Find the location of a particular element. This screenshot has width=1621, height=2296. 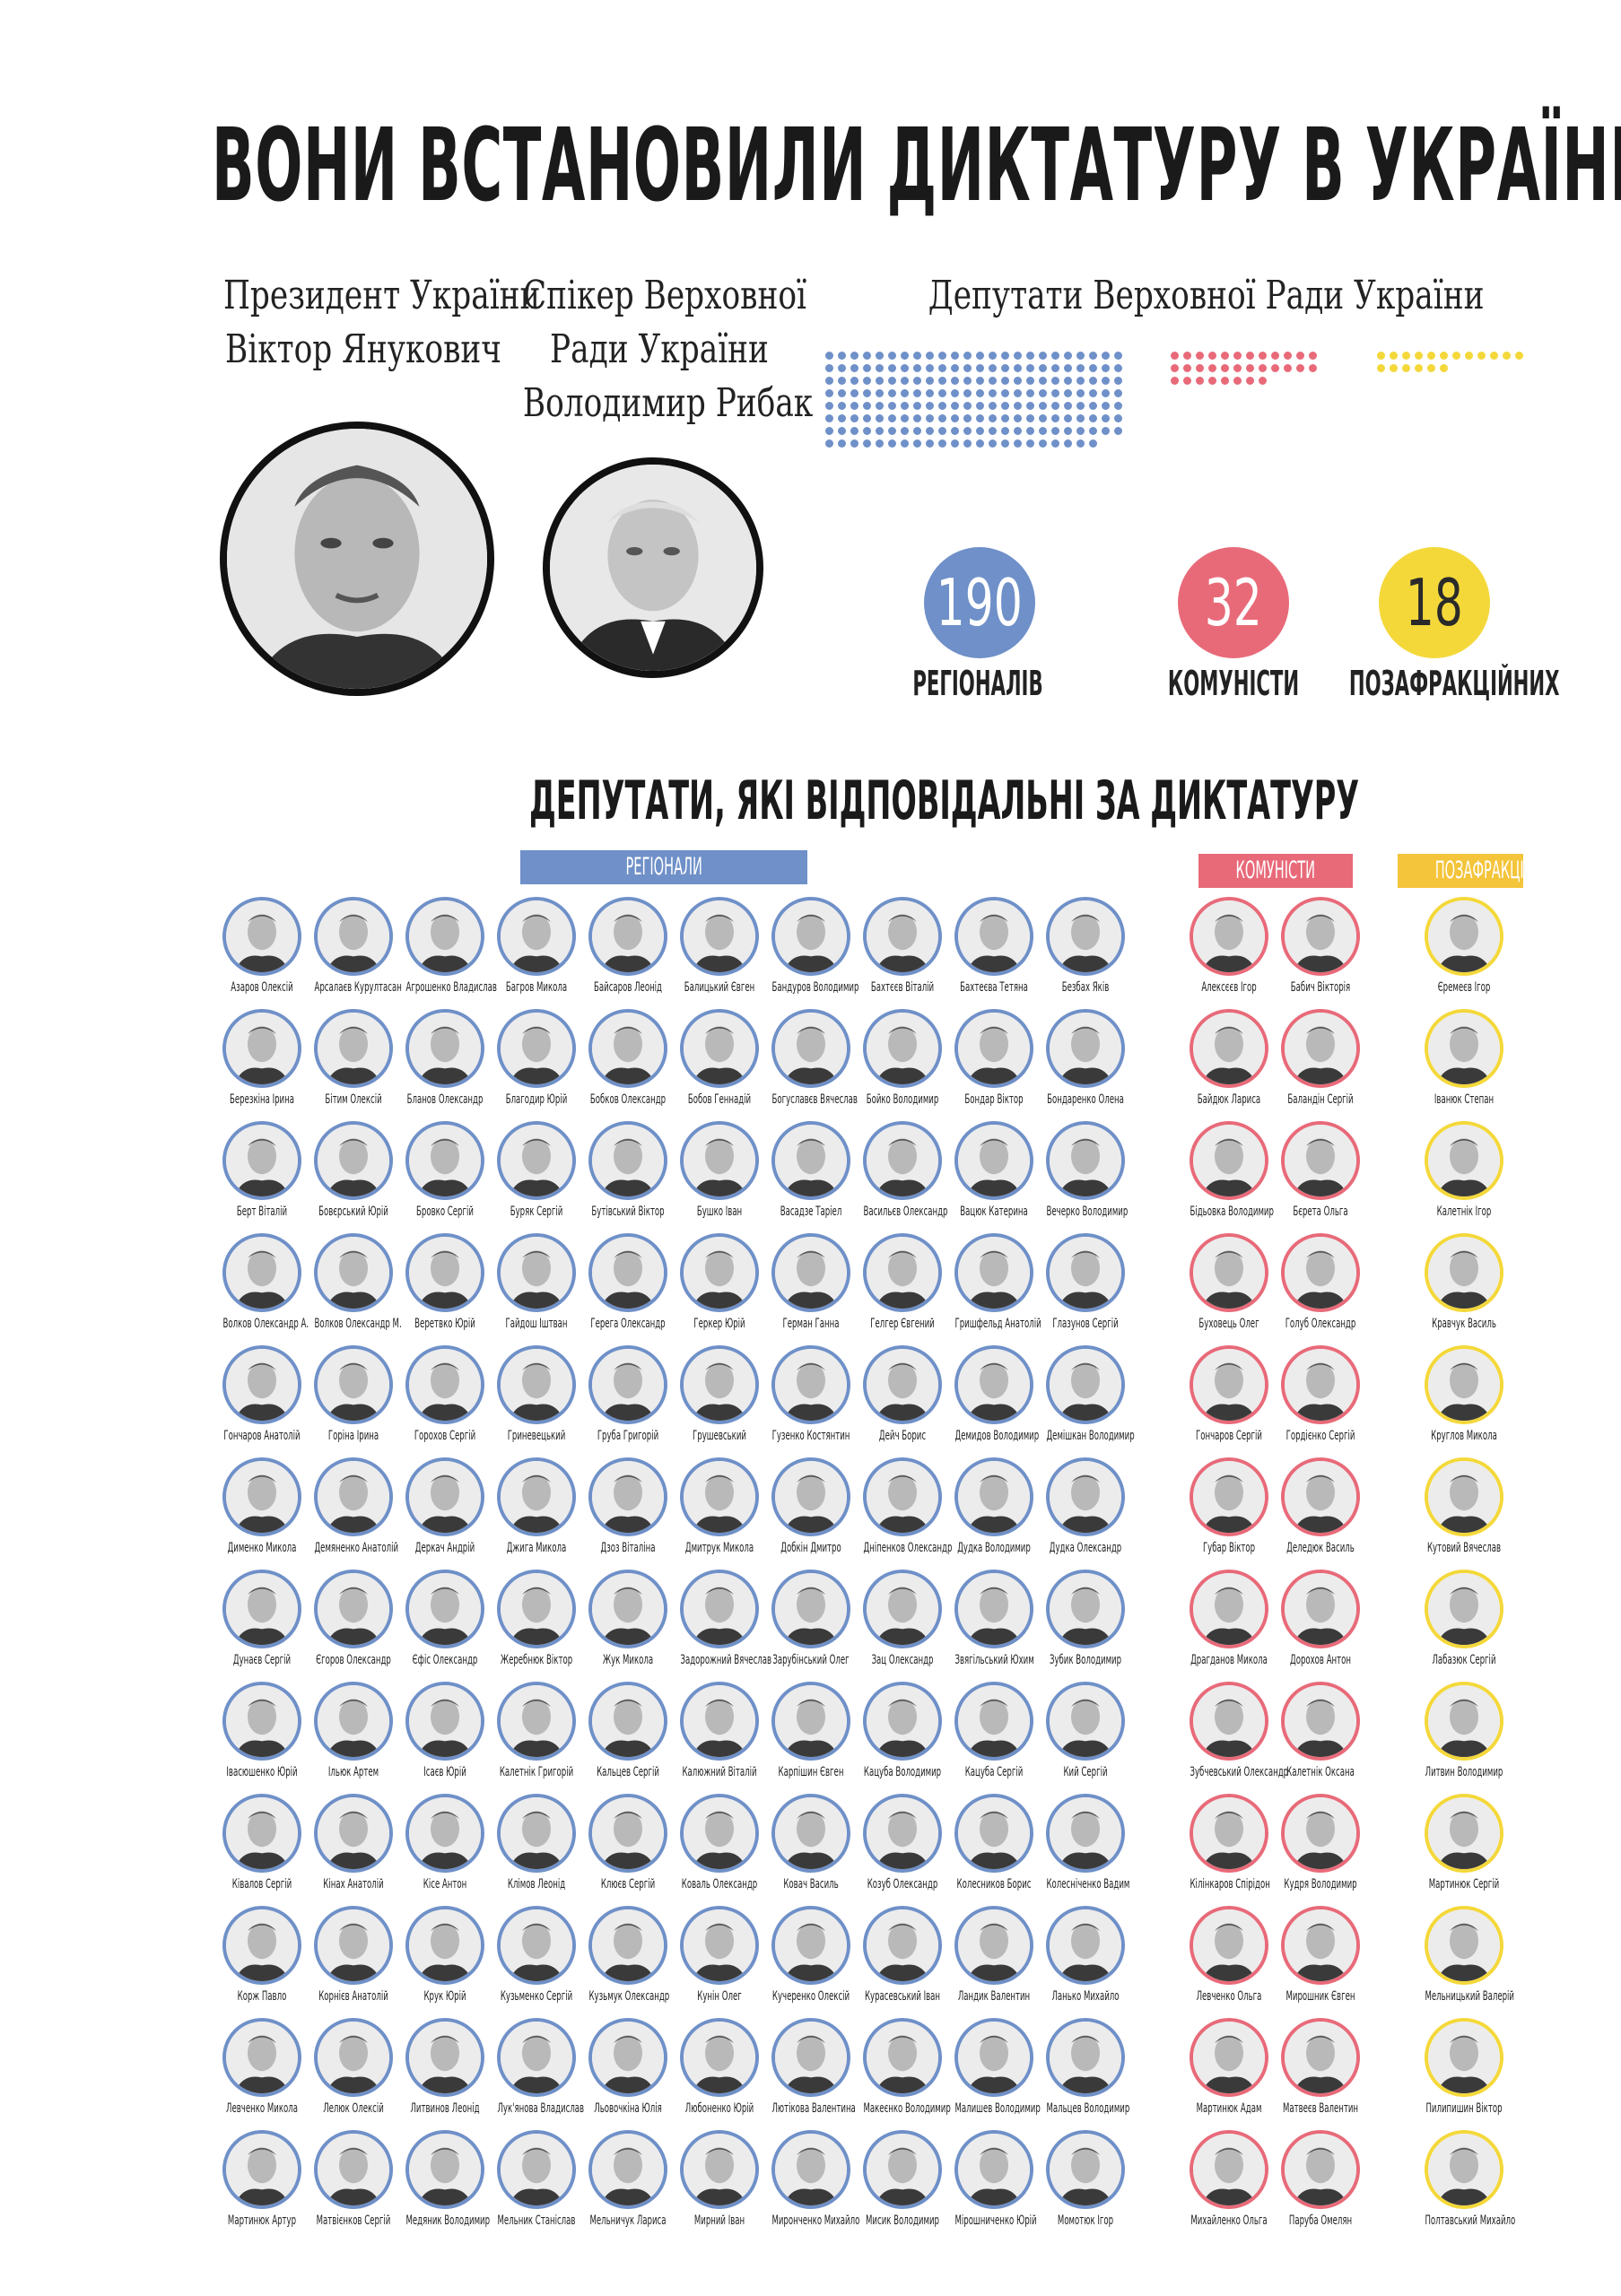

deputy-name: Благодир Юрій is located at coordinates (536, 1099).